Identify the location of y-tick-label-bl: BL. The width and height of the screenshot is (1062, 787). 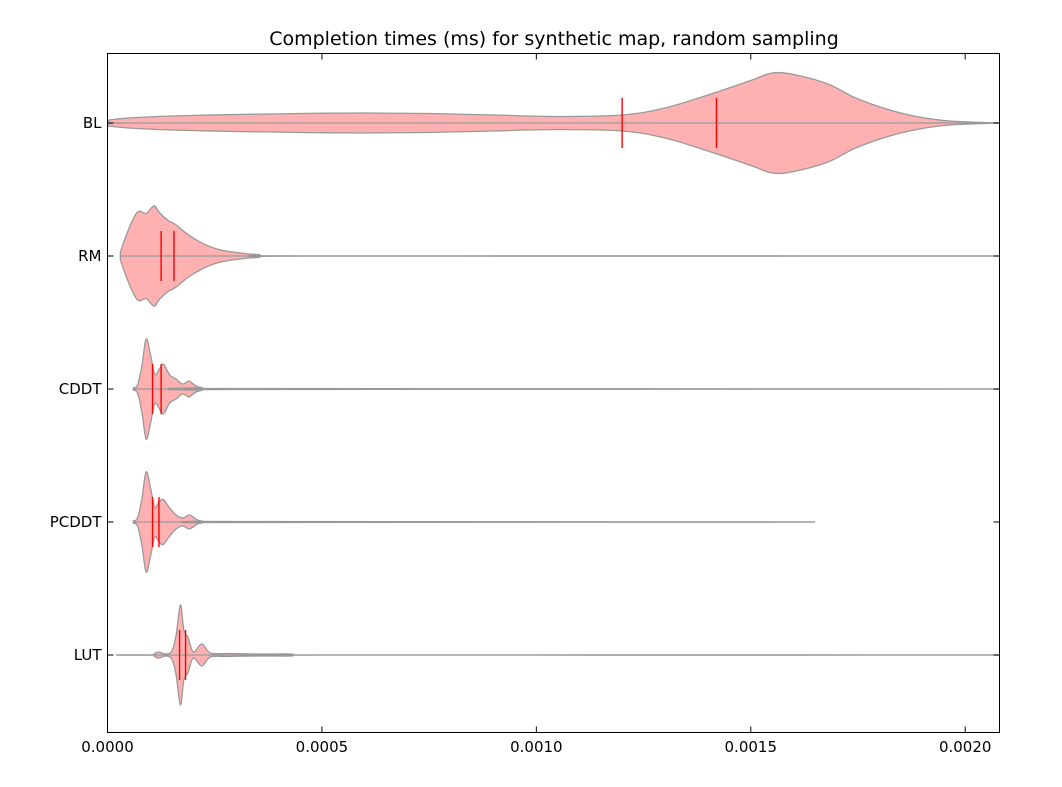
(92, 123).